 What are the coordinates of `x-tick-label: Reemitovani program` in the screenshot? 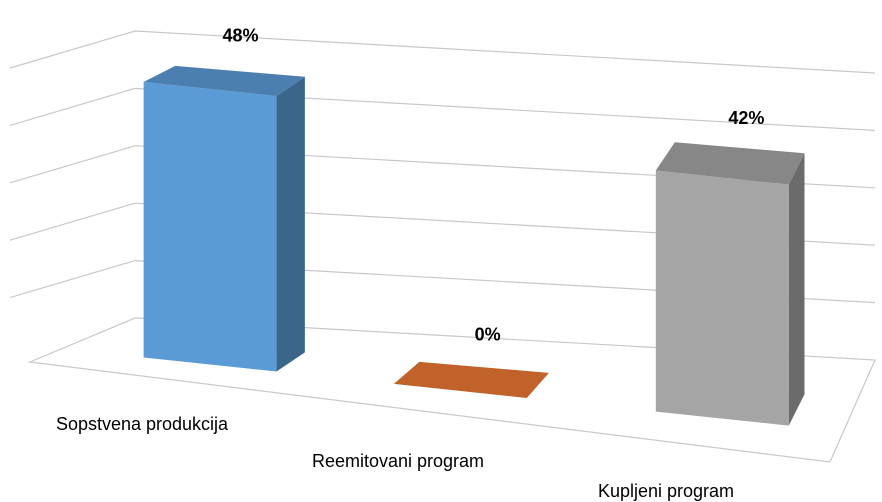 It's located at (398, 461).